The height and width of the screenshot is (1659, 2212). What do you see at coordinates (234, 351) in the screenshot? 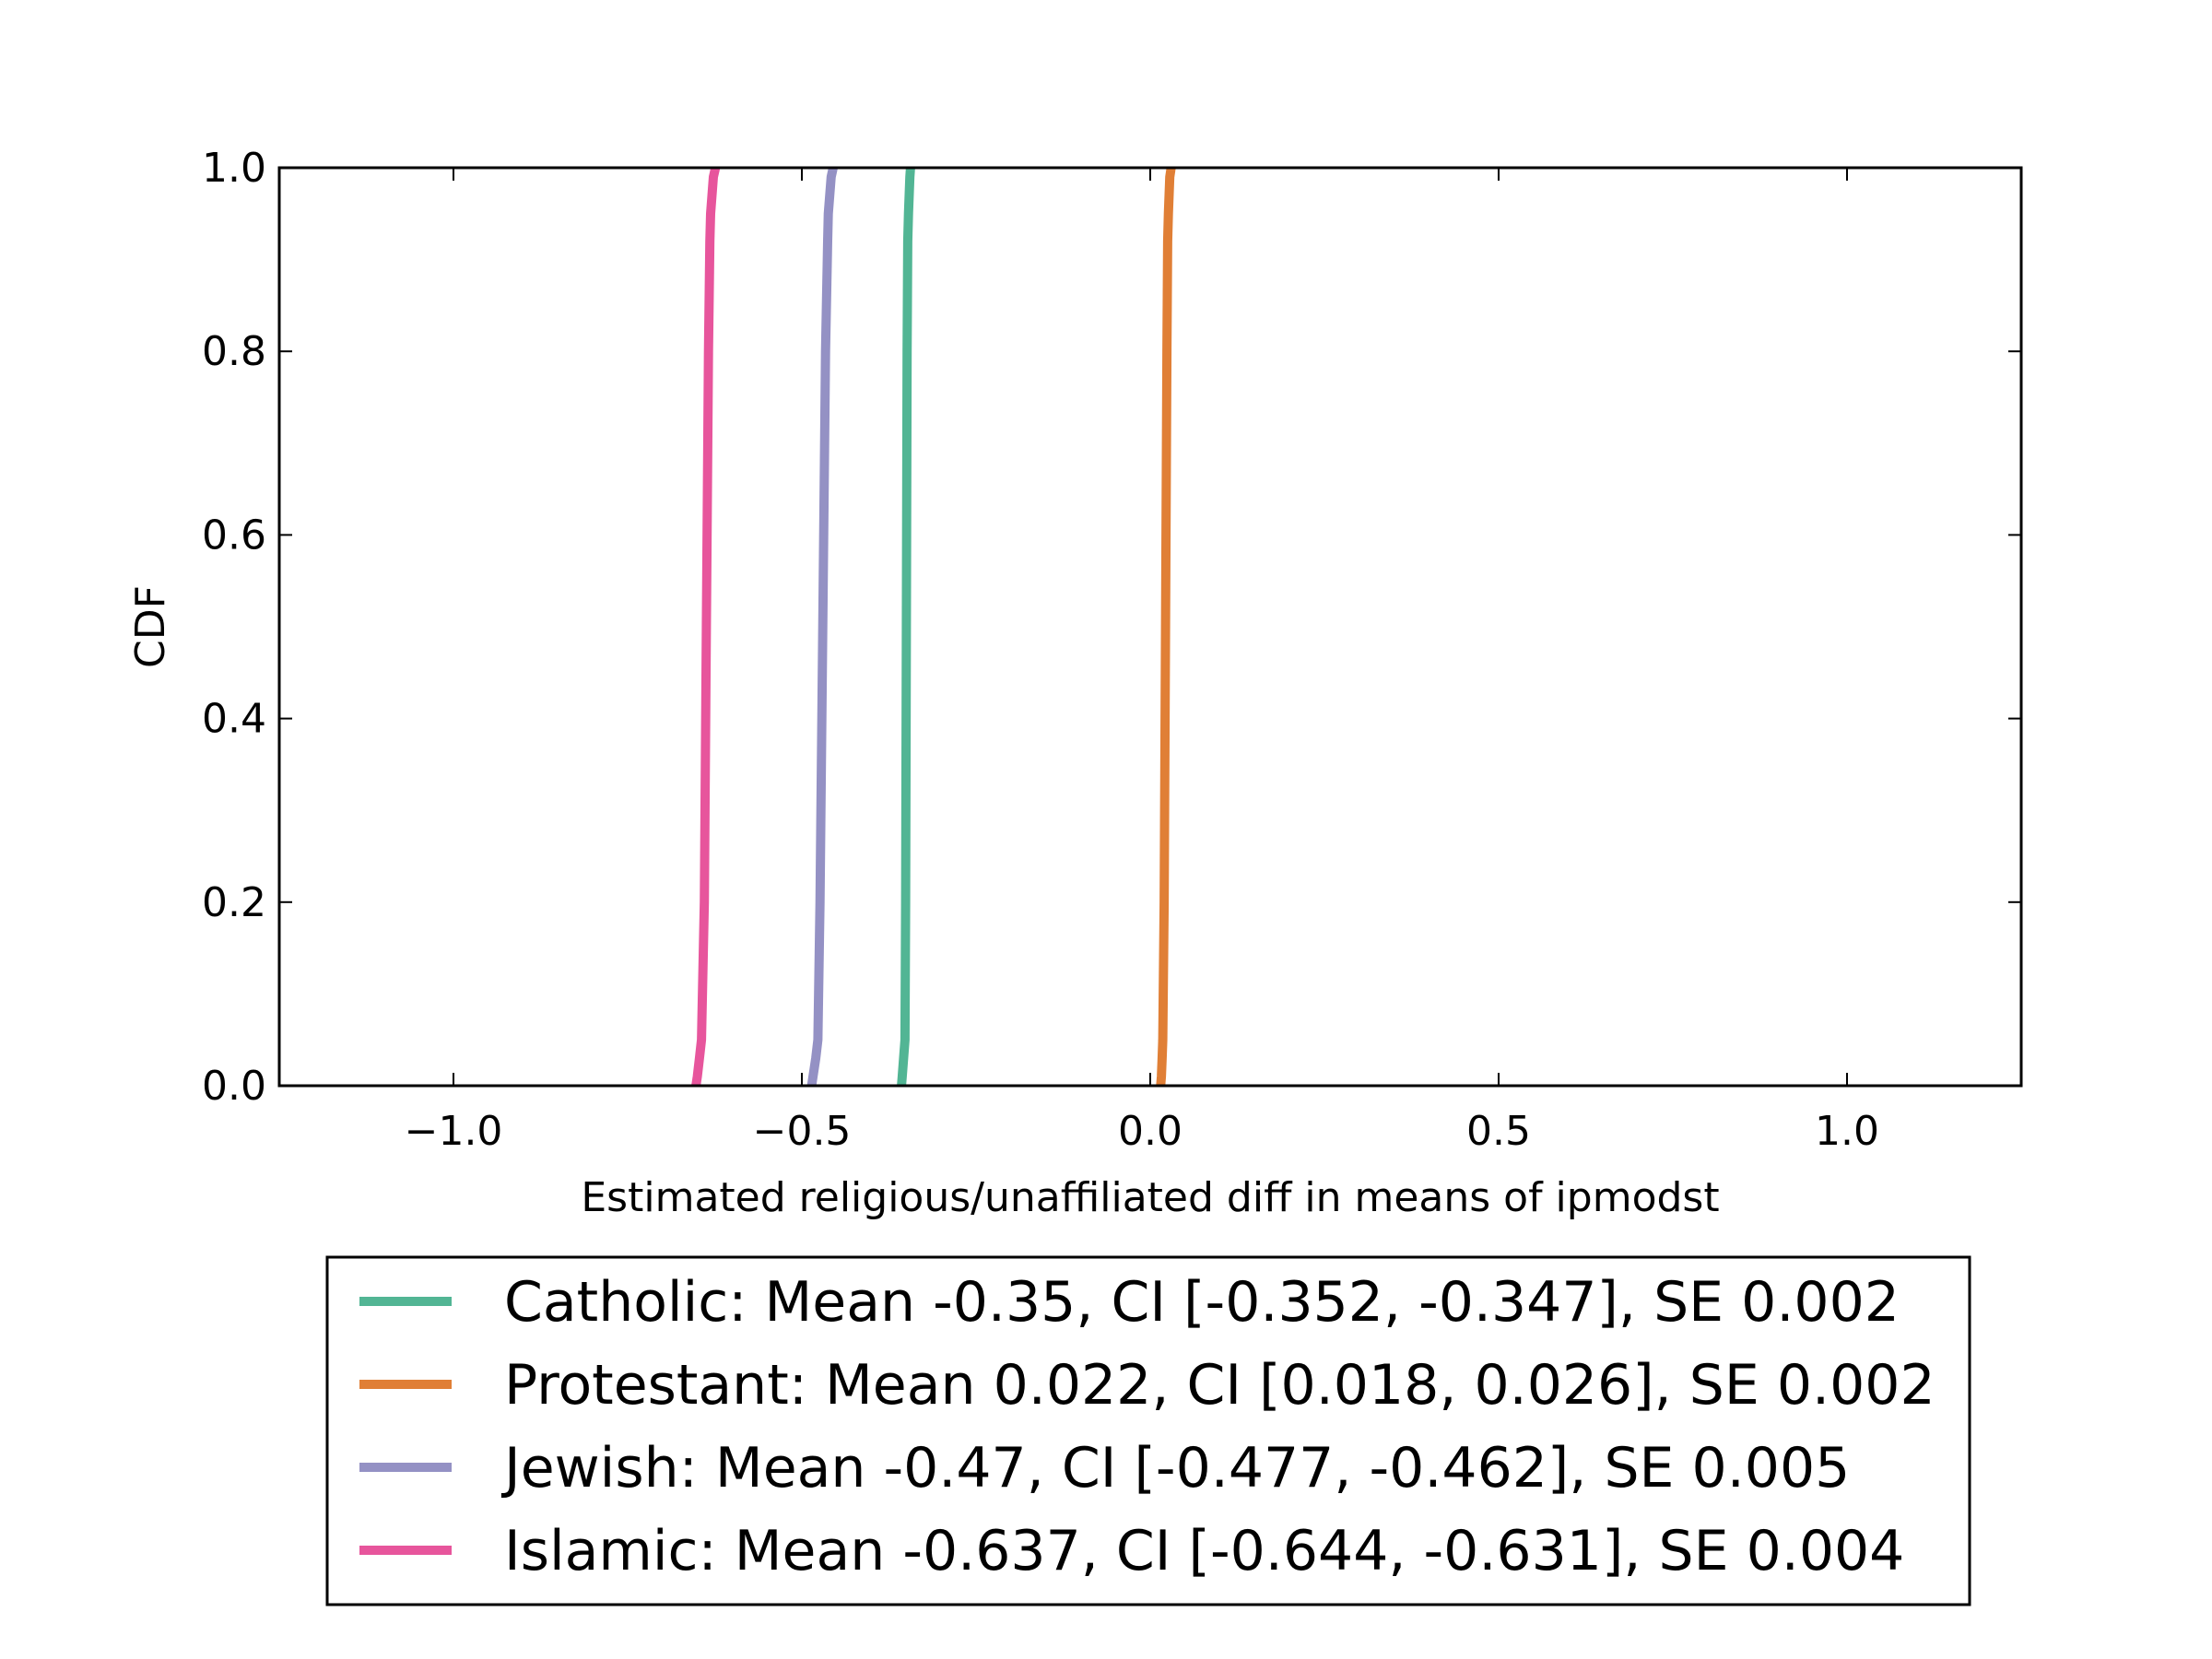
I see `y-tick-label: 0.8` at bounding box center [234, 351].